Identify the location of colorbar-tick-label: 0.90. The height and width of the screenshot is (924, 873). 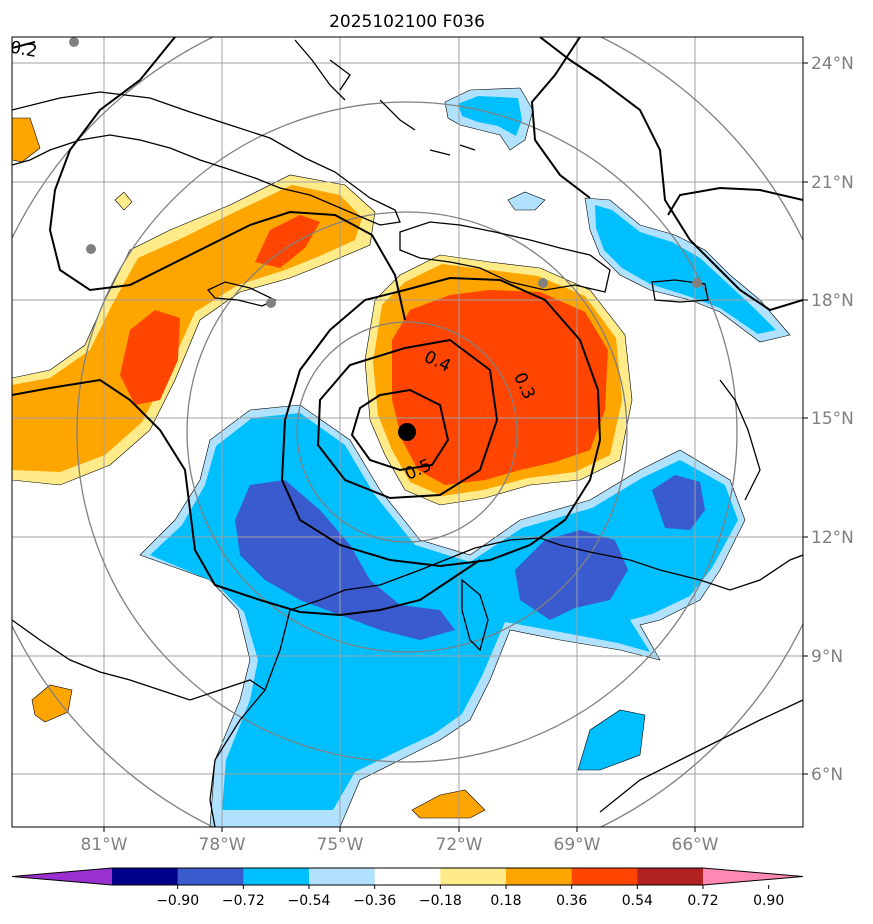
(768, 901).